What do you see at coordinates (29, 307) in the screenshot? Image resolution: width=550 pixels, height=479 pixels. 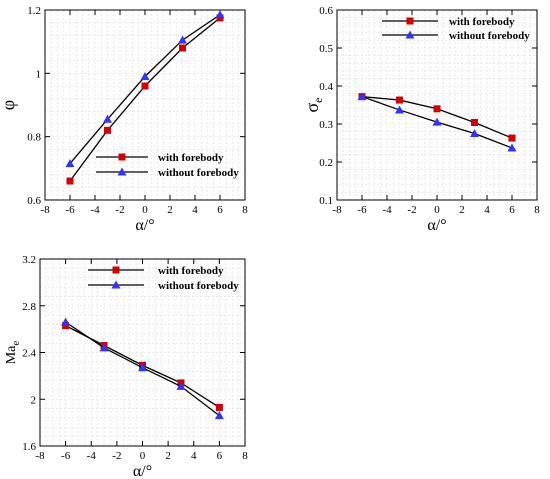 I see `y-tick-label: 2.8` at bounding box center [29, 307].